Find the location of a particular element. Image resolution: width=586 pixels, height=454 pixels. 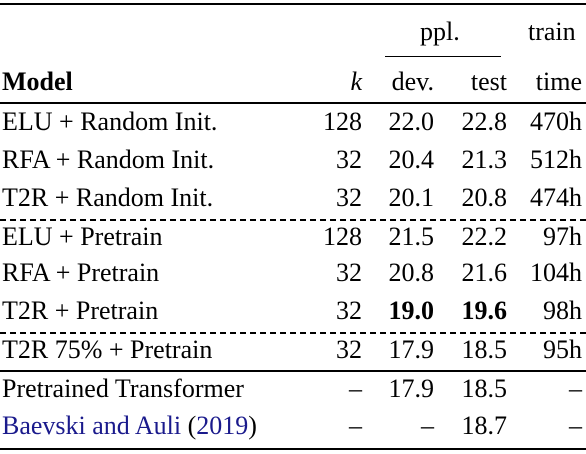

row-time: 104h is located at coordinates (556, 272).